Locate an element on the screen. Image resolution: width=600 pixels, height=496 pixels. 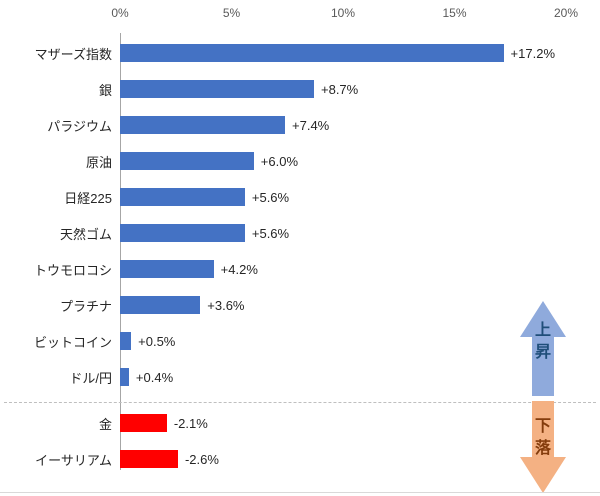
x-axis-tick: 0% is located at coordinates (120, 13).